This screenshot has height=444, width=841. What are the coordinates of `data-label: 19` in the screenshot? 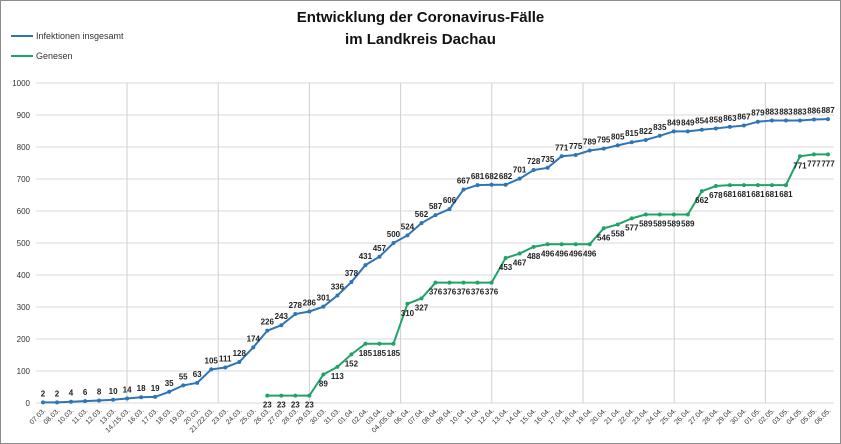 It's located at (155, 388).